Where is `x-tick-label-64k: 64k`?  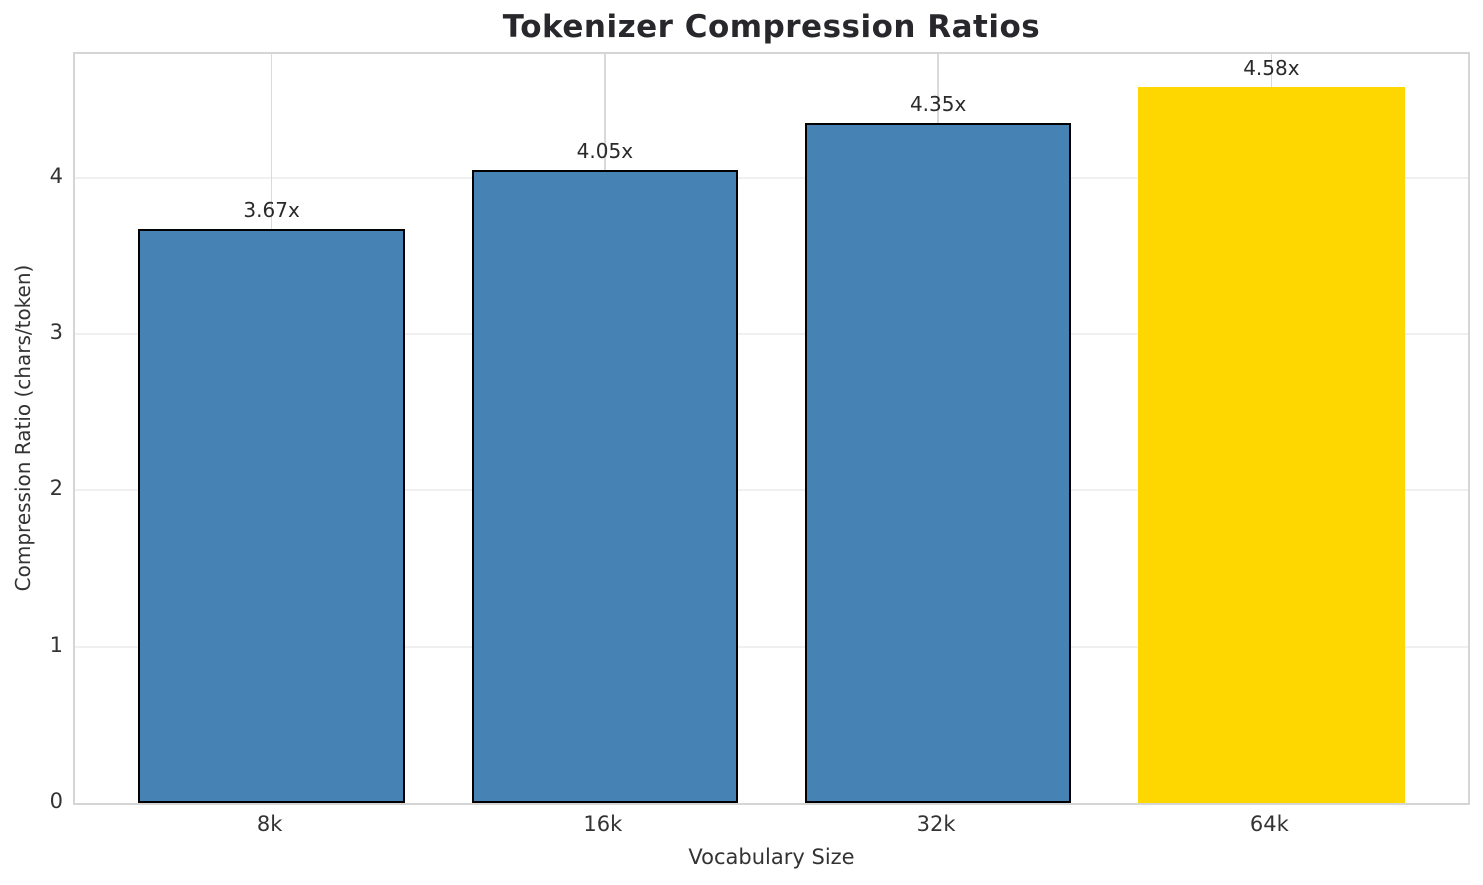 x-tick-label-64k: 64k is located at coordinates (1269, 824).